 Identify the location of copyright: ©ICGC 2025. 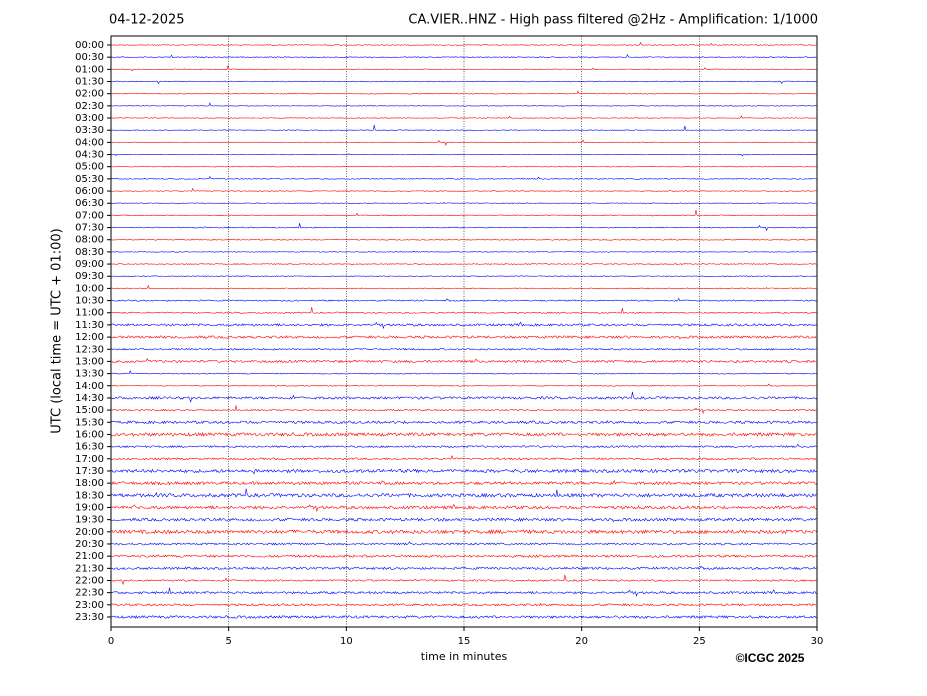
(770, 658).